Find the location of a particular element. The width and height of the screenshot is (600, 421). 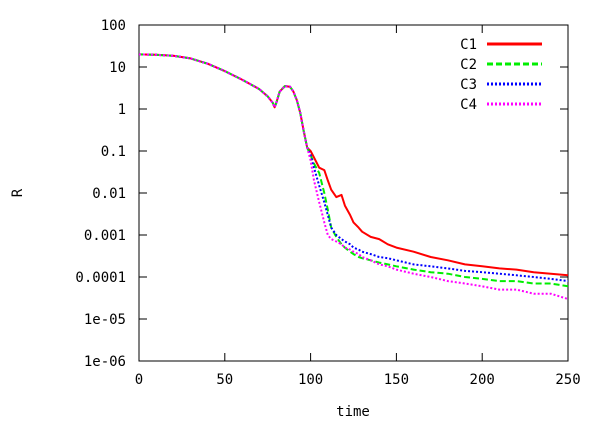

y-tick-label: 1e-06 is located at coordinates (105, 362).